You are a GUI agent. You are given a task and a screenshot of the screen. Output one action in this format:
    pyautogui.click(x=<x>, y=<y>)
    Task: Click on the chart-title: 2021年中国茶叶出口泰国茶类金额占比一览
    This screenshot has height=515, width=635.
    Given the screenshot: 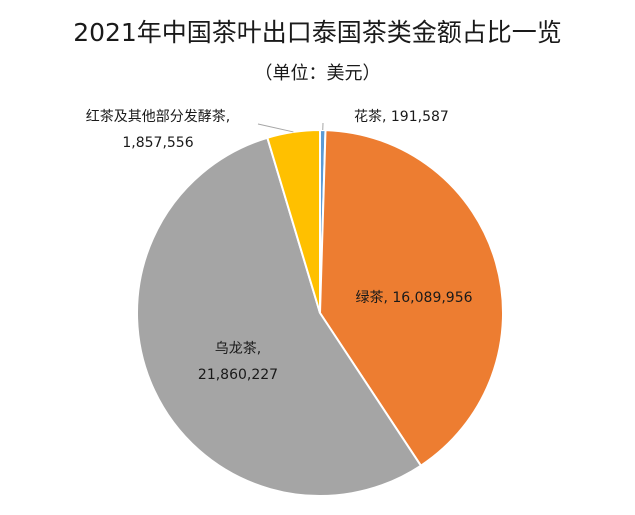 What is the action you would take?
    pyautogui.click(x=317, y=32)
    